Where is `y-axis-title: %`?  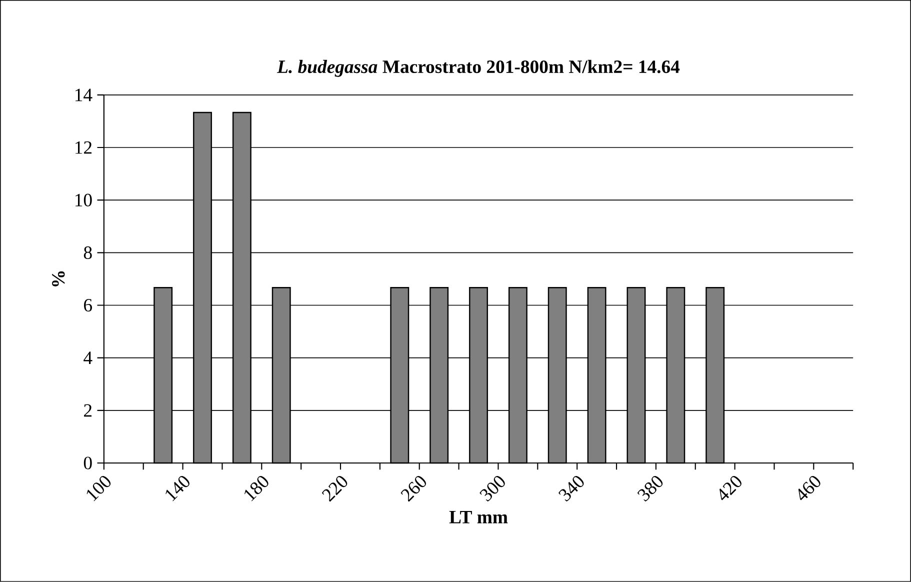 y-axis-title: % is located at coordinates (58, 278).